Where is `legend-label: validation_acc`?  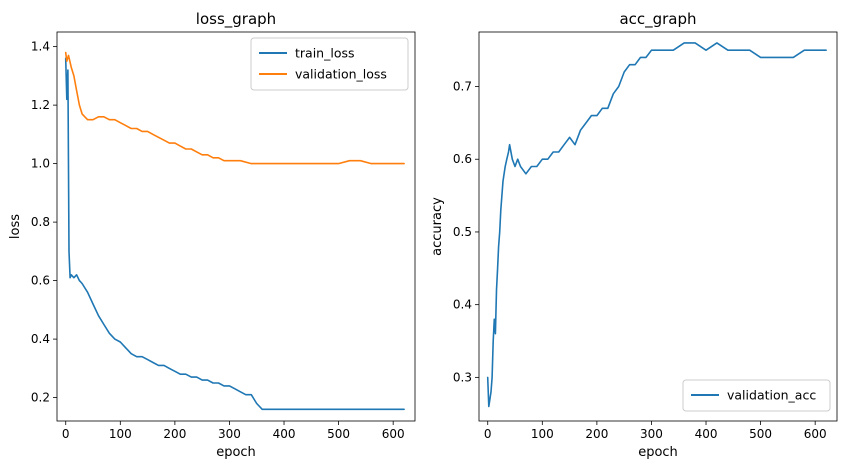 legend-label: validation_acc is located at coordinates (771, 395).